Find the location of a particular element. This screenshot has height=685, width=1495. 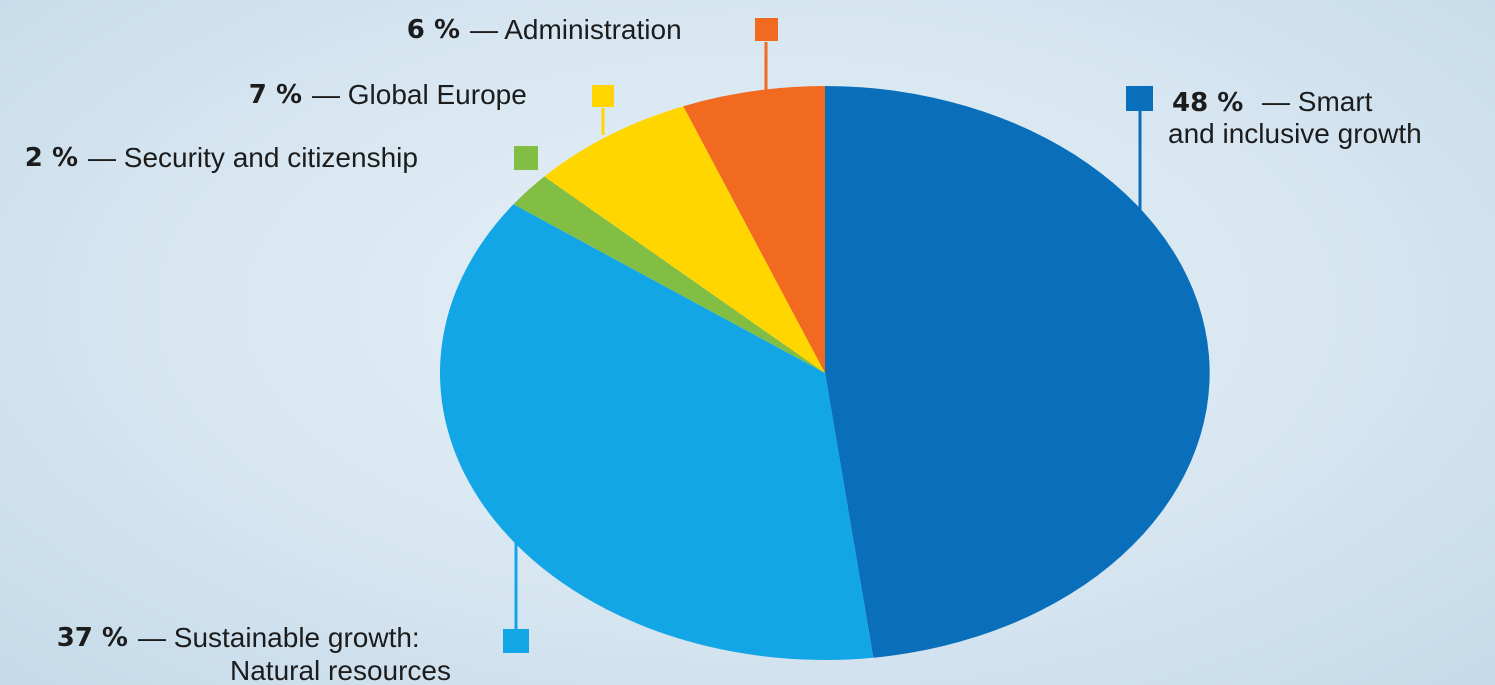

label-global-europe: 7 % — Global Europe is located at coordinates (431, 94).